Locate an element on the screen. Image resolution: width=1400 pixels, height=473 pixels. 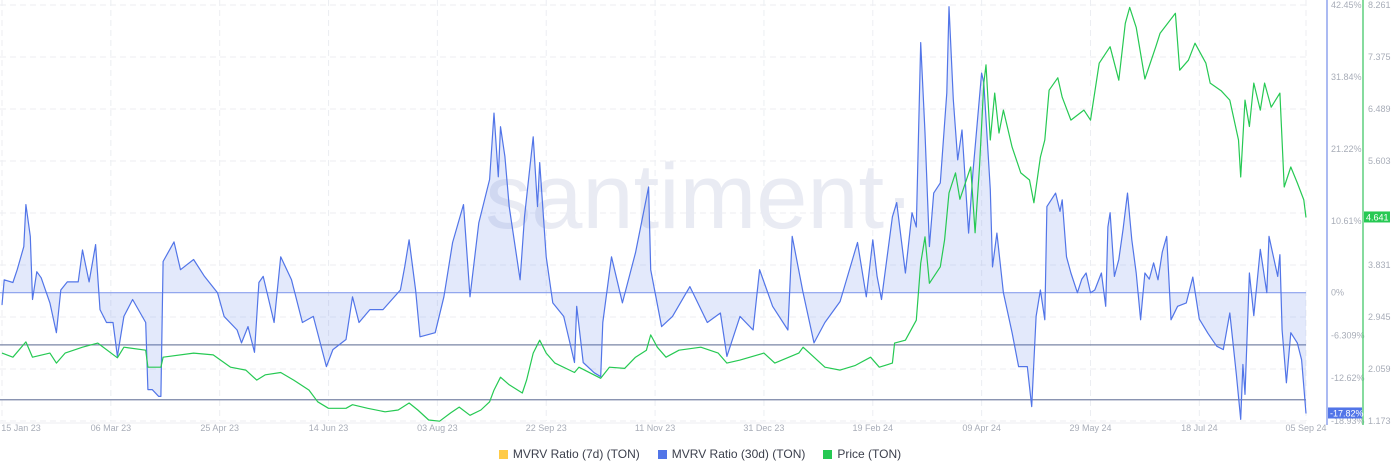
mvrv-current-badge is located at coordinates (1345, 413).